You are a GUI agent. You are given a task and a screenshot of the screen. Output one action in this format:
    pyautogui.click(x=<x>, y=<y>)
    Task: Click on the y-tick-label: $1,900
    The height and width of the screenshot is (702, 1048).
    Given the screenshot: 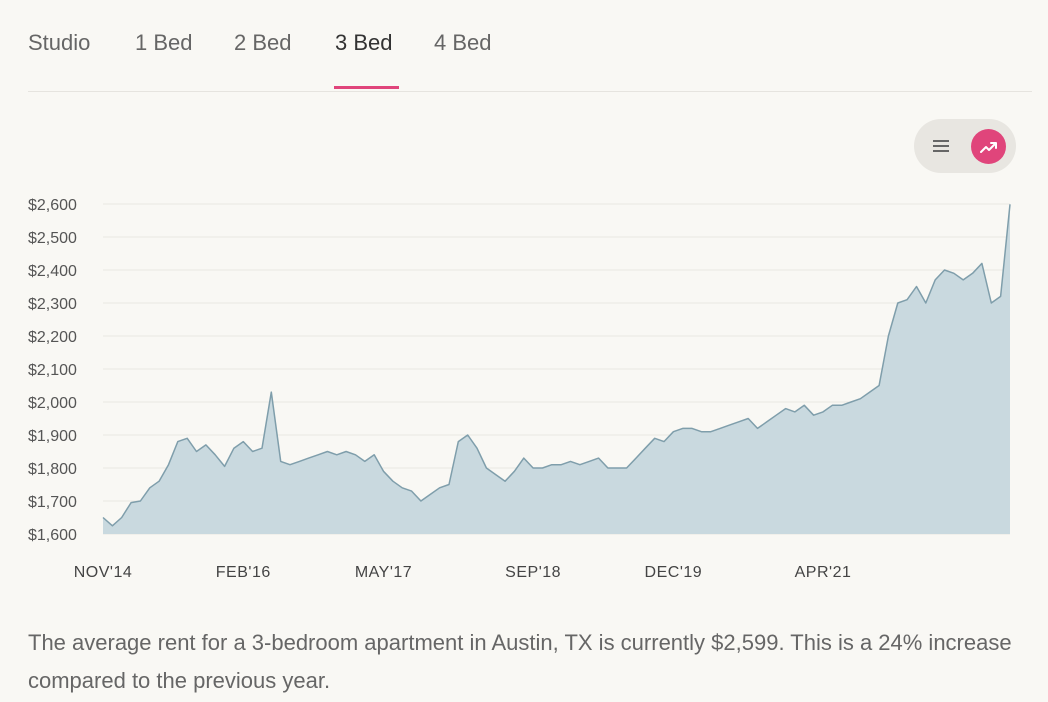 What is the action you would take?
    pyautogui.click(x=52, y=436)
    